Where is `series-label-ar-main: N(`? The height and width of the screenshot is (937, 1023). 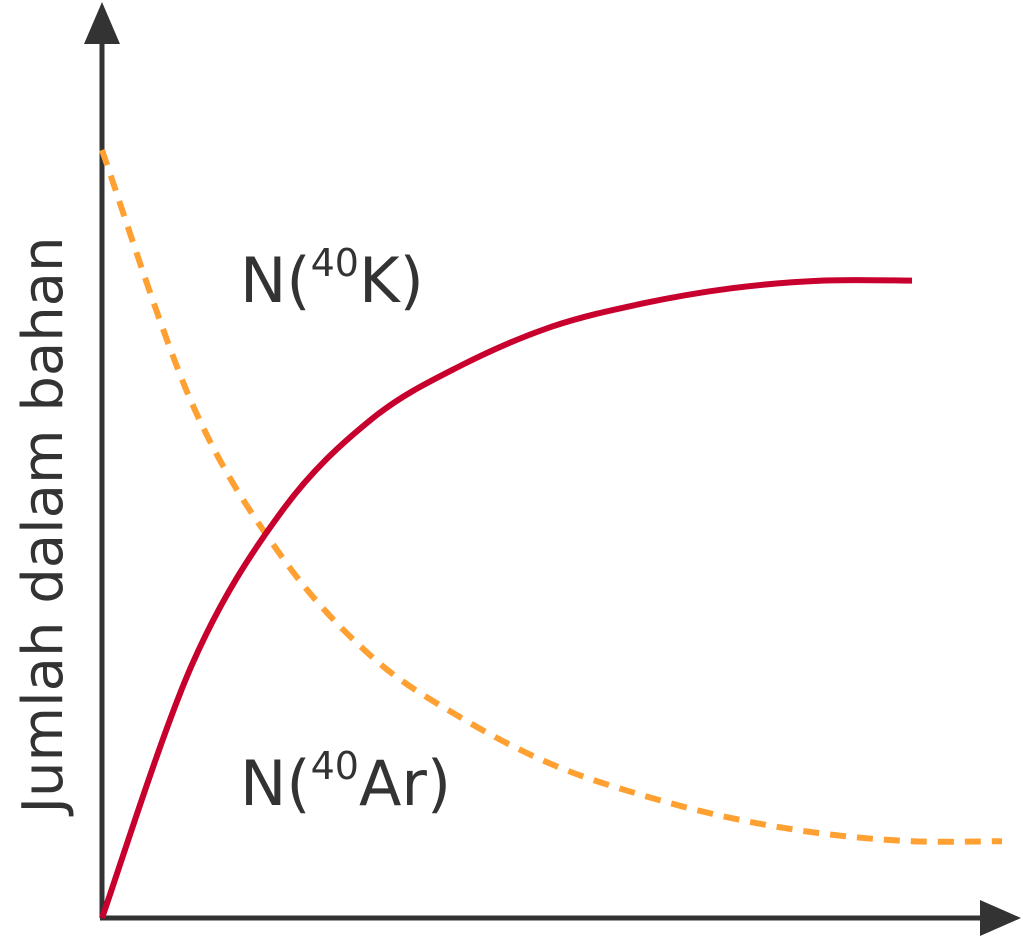 series-label-ar-main: N( is located at coordinates (275, 783).